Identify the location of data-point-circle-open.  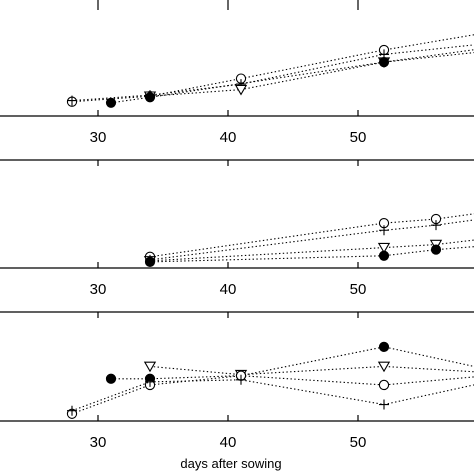
(384, 385).